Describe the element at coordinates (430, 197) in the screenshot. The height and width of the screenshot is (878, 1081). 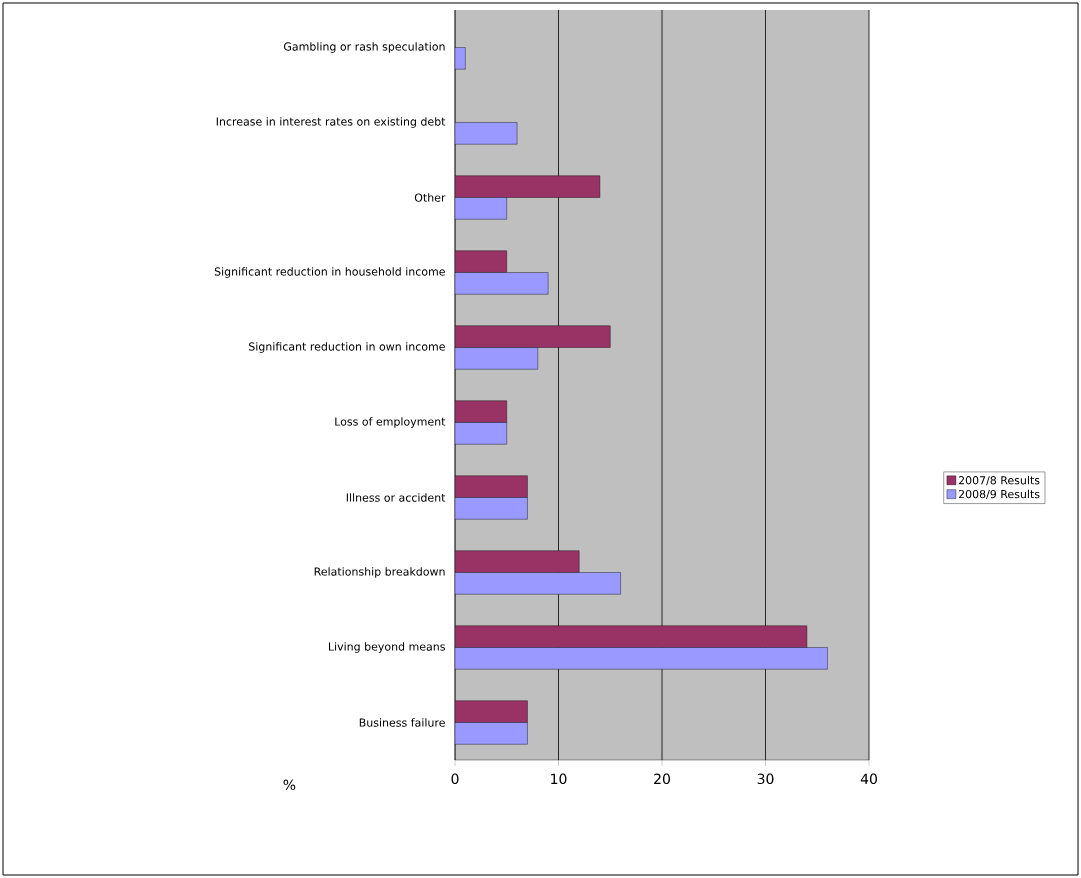
I see `y-tick-label: Other` at that location.